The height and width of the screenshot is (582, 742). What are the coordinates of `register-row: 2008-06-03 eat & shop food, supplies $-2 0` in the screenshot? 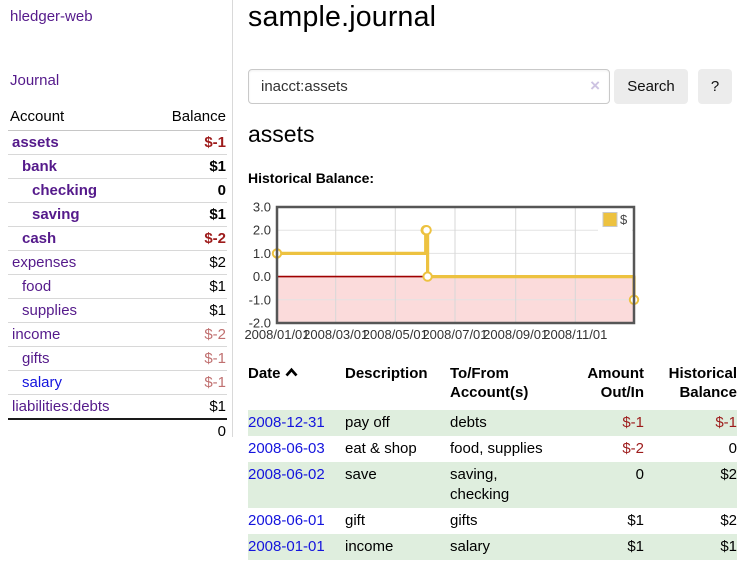 It's located at (492, 449).